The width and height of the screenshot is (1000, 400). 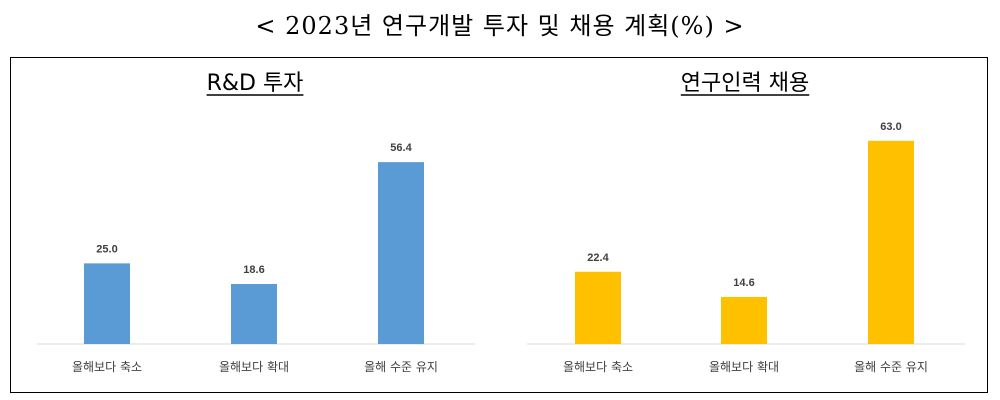 What do you see at coordinates (890, 127) in the screenshot?
I see `data-label: 63.0` at bounding box center [890, 127].